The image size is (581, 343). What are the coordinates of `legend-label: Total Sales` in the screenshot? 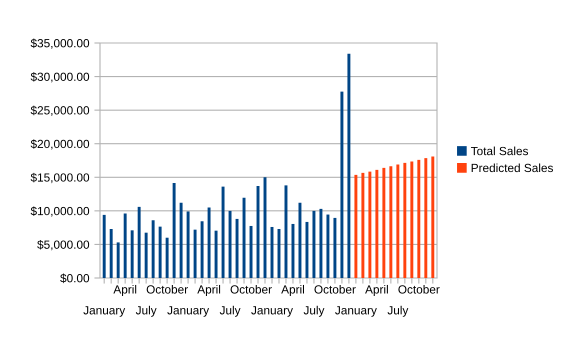 It's located at (499, 151).